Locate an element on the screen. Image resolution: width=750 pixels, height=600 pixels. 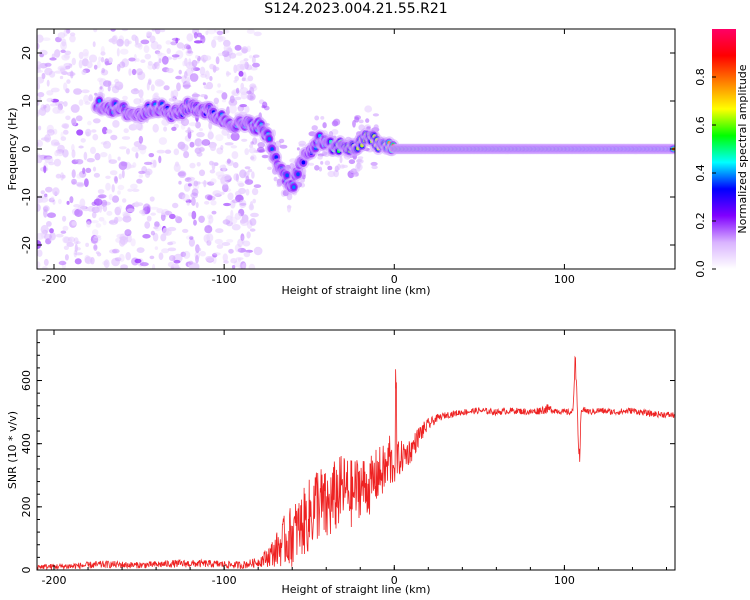
y-tick-label: 10 is located at coordinates (26, 101).